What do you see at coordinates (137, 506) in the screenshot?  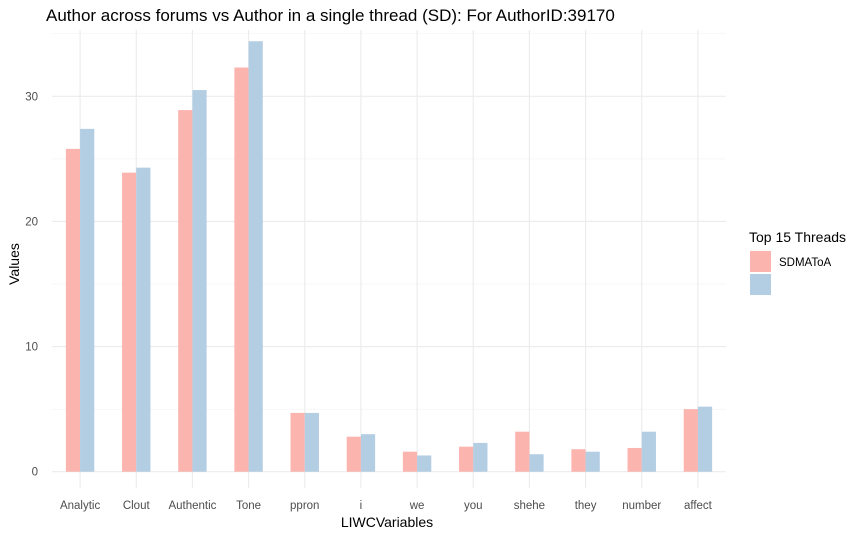 I see `x-tick-label: Clout` at bounding box center [137, 506].